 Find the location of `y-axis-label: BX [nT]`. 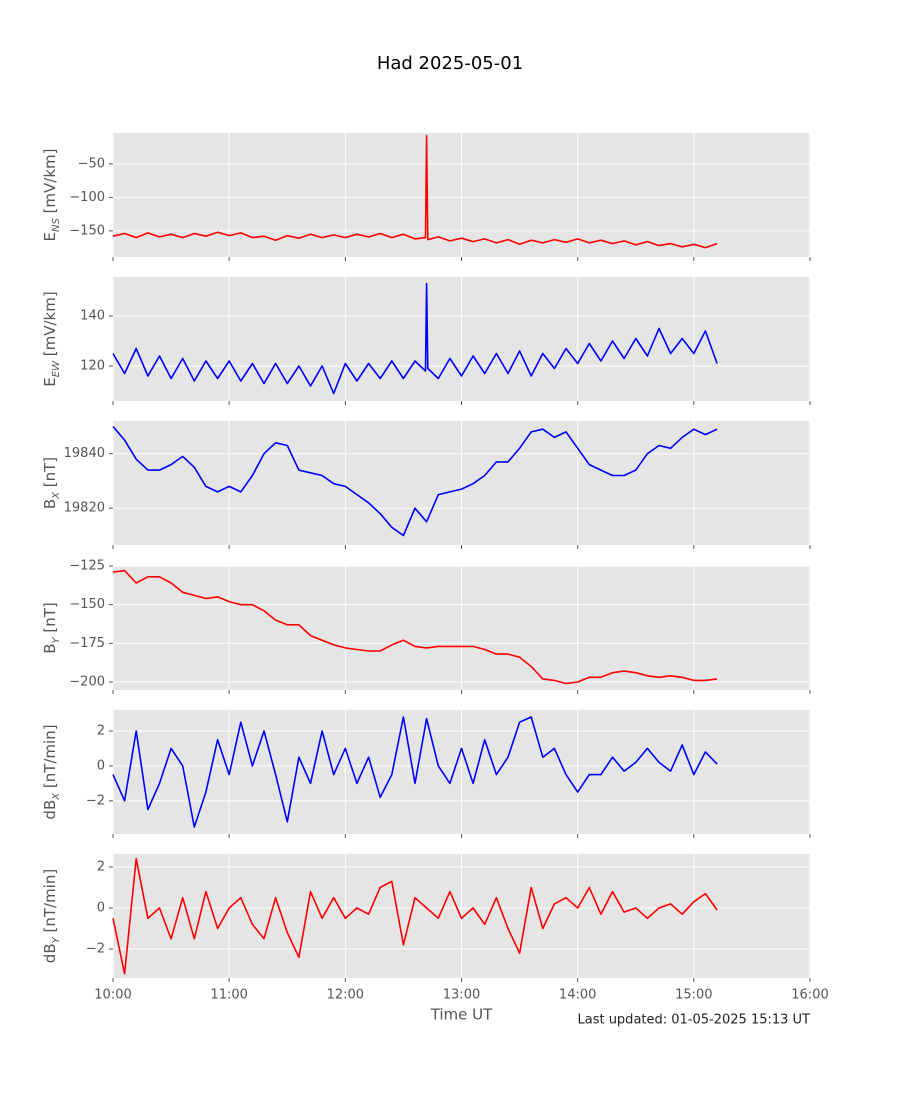

y-axis-label: BX [nT] is located at coordinates (51, 483).